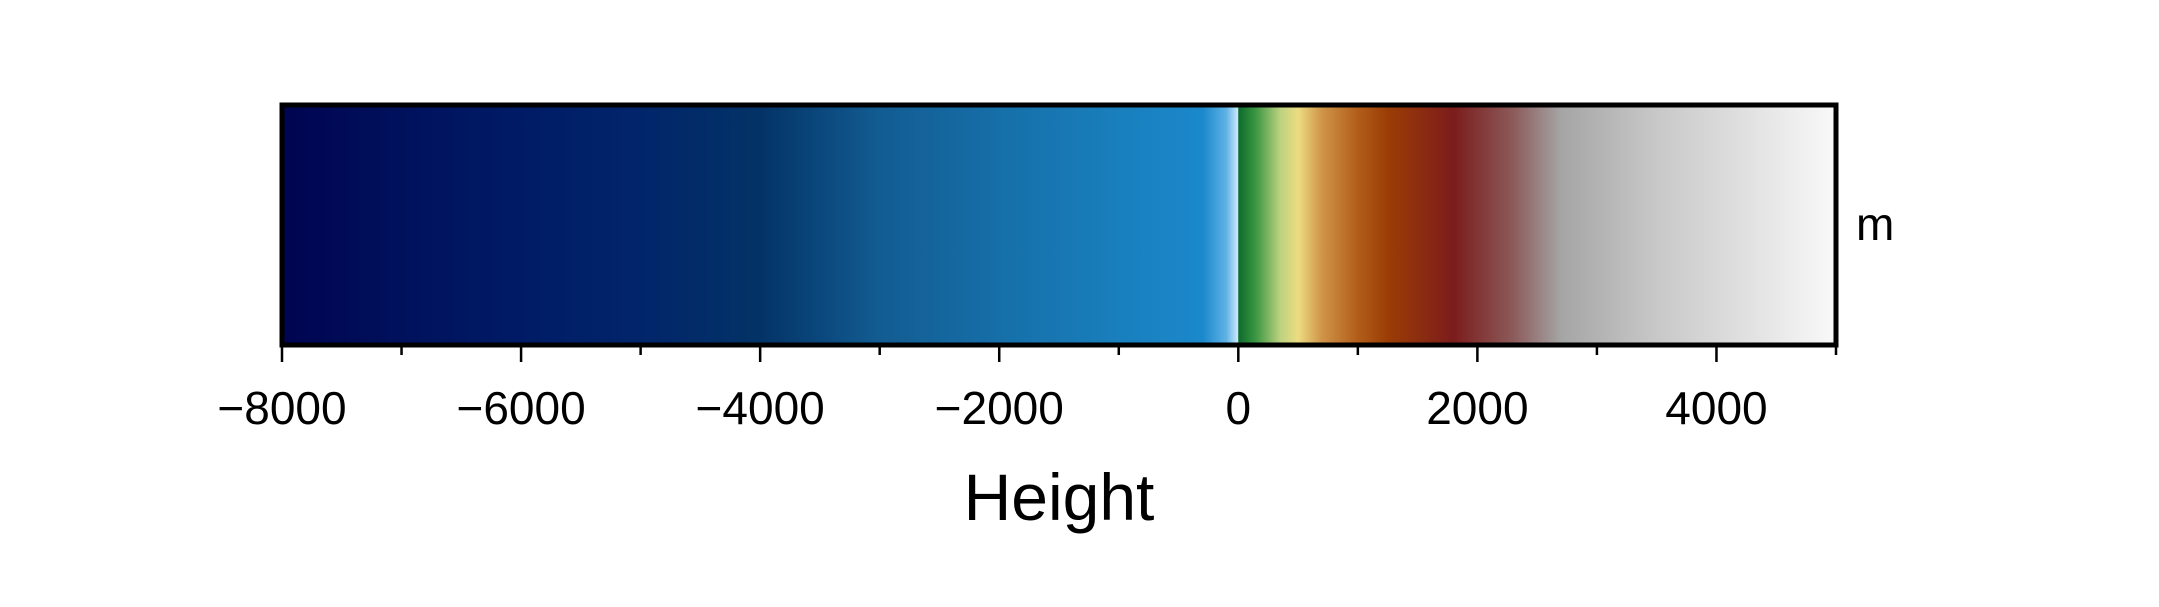 The width and height of the screenshot is (2159, 607). Describe the element at coordinates (1477, 408) in the screenshot. I see `tick-label-5: 2000` at that location.